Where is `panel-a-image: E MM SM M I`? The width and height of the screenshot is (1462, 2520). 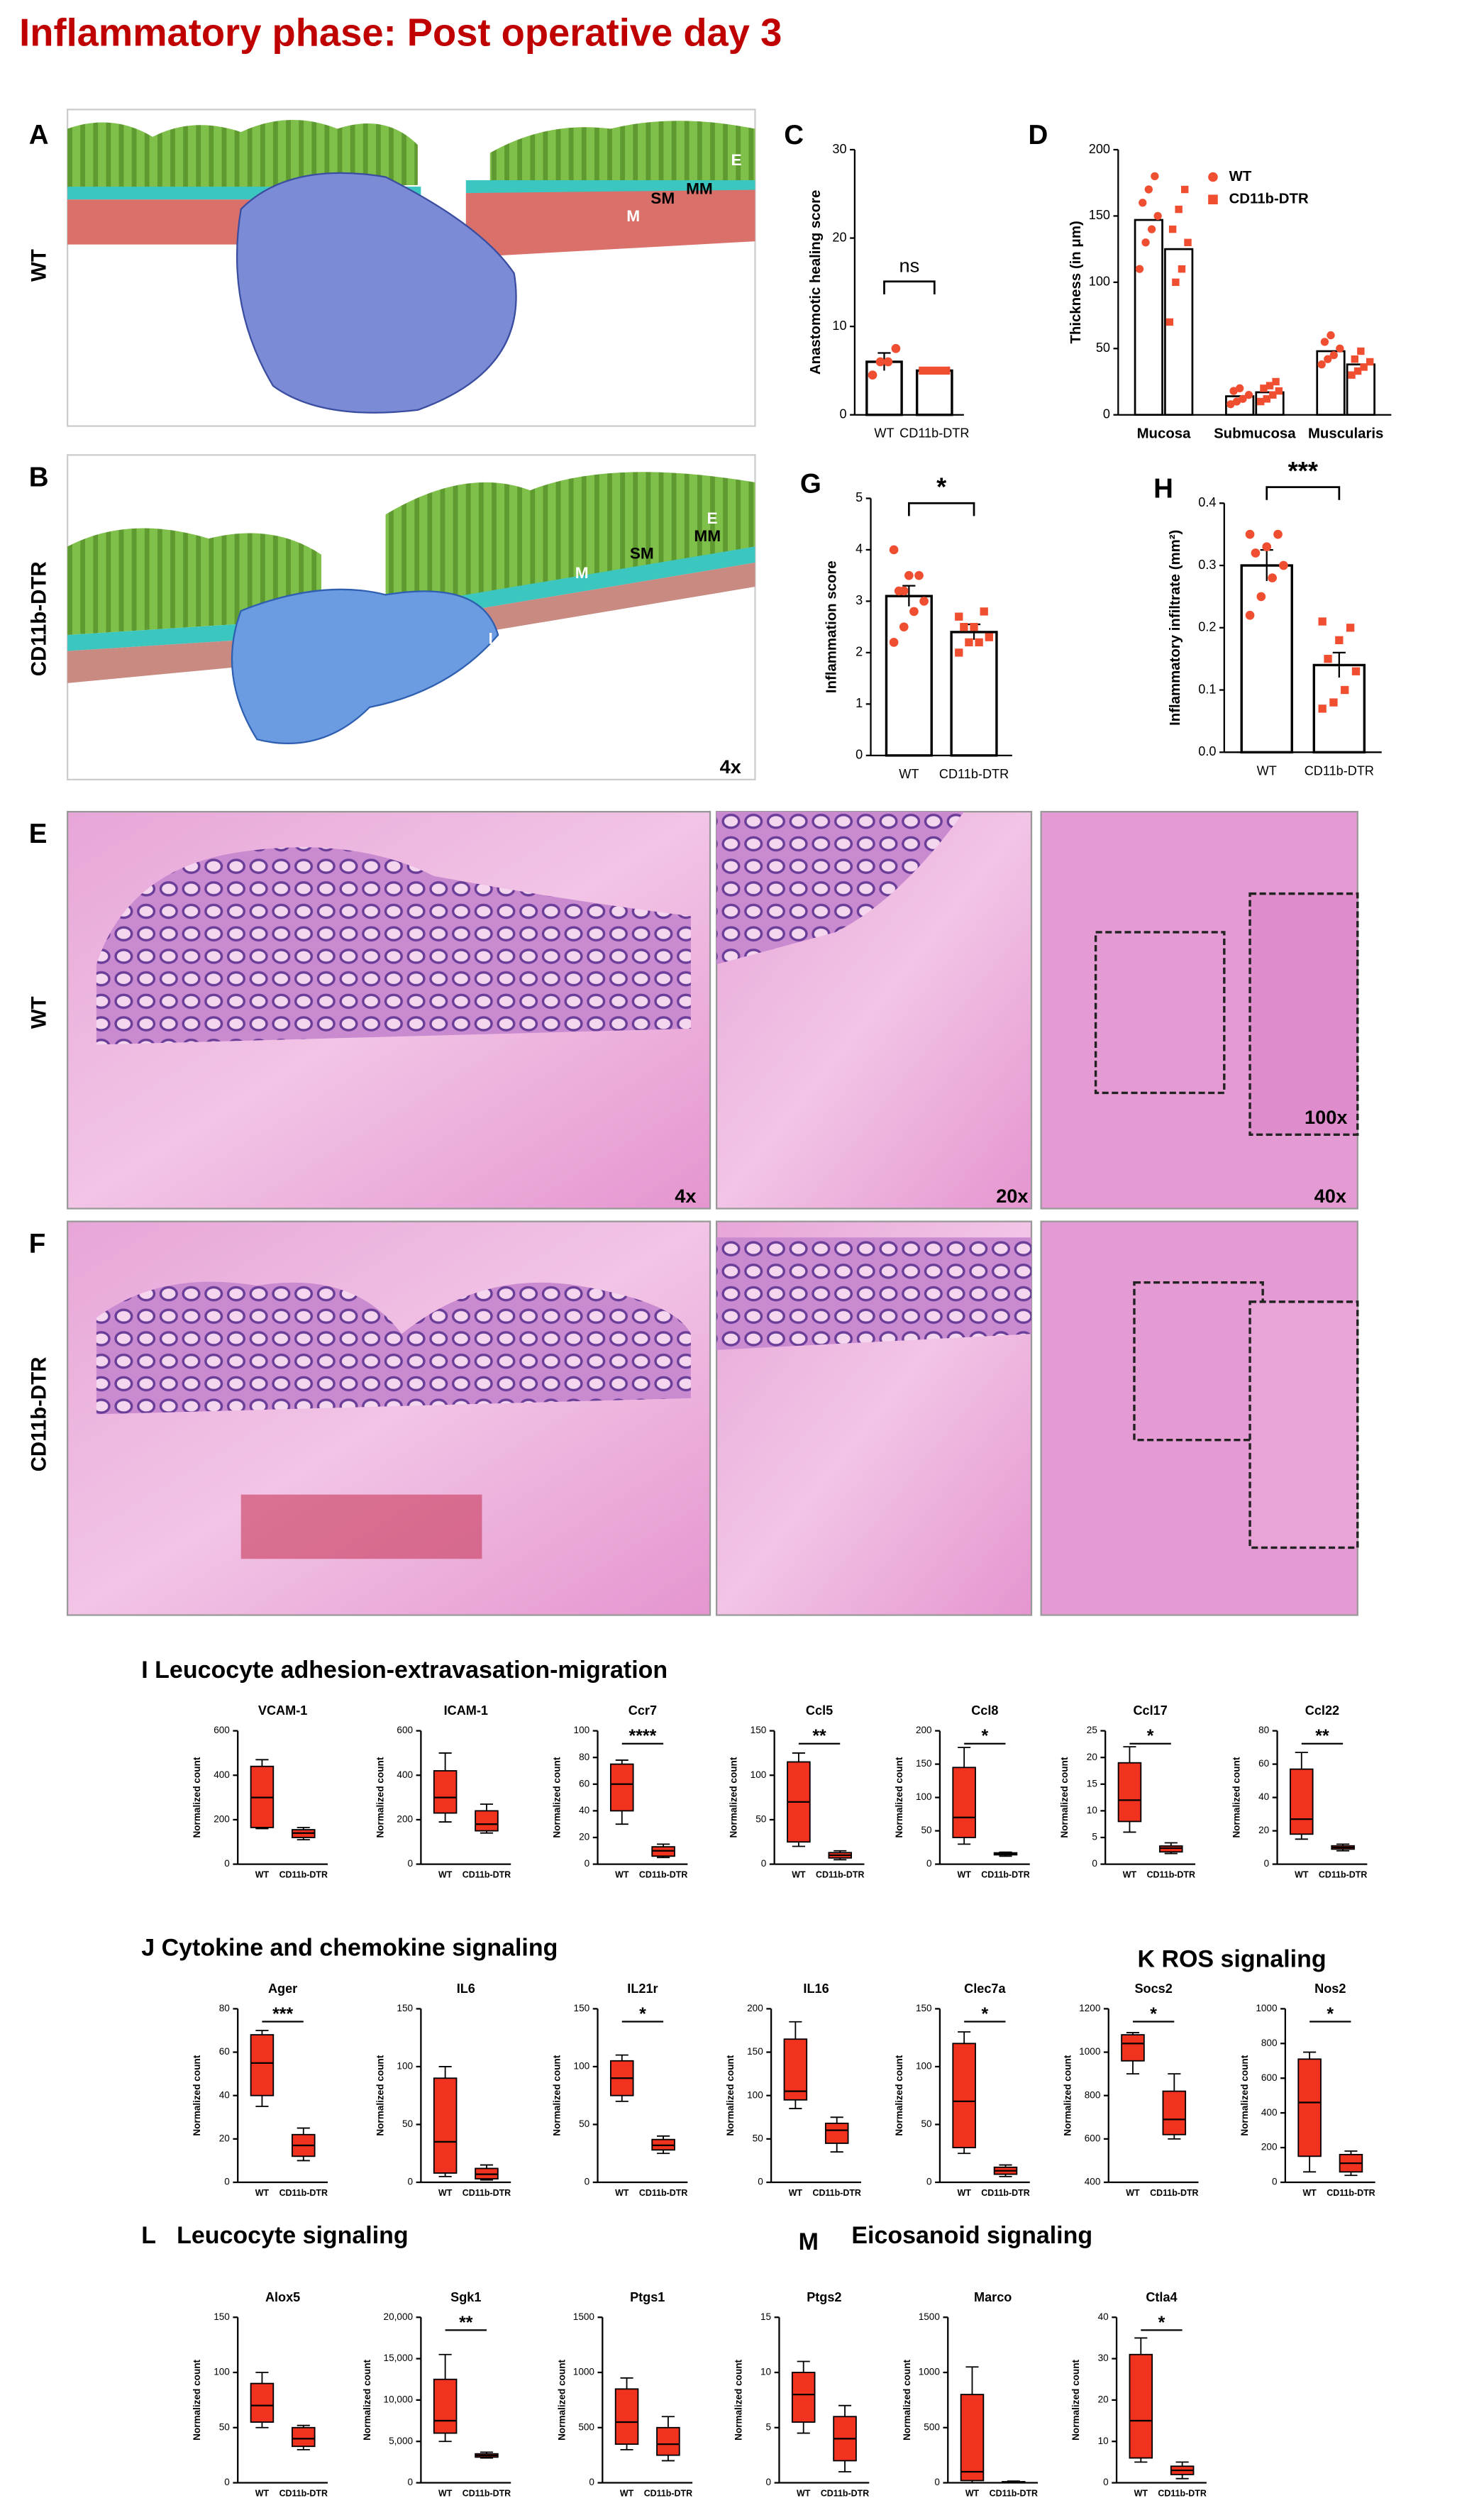
panel-a-image: E MM SM M I is located at coordinates (411, 268).